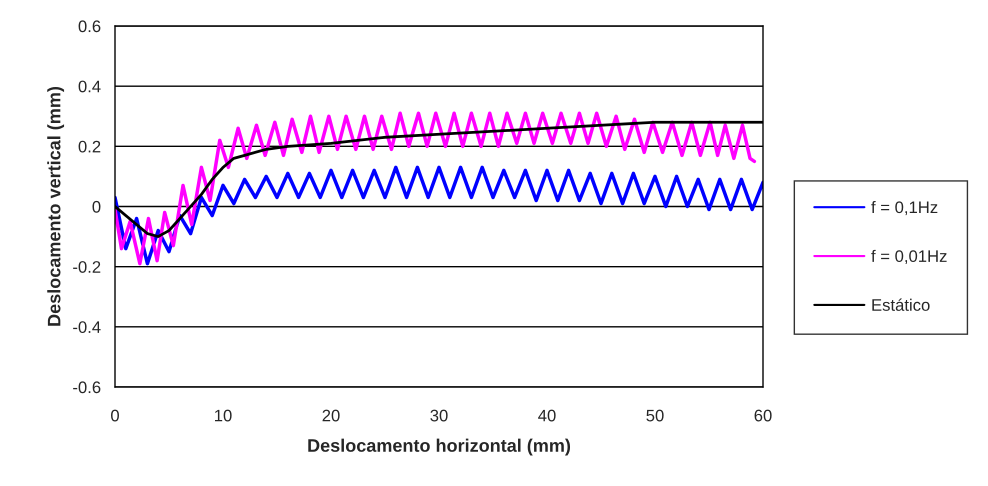  I want to click on y-tick-label: 0.2, so click(89, 146).